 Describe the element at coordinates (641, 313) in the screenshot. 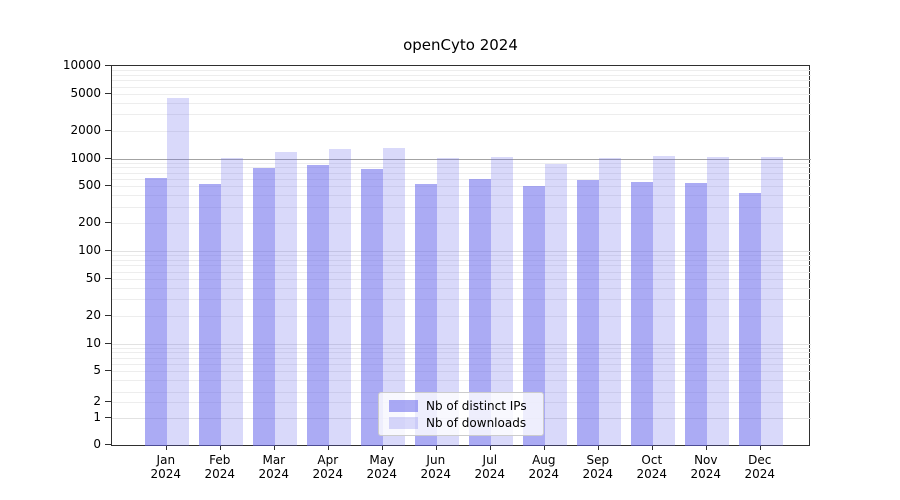

I see `bar-distinct-ips-oct` at that location.